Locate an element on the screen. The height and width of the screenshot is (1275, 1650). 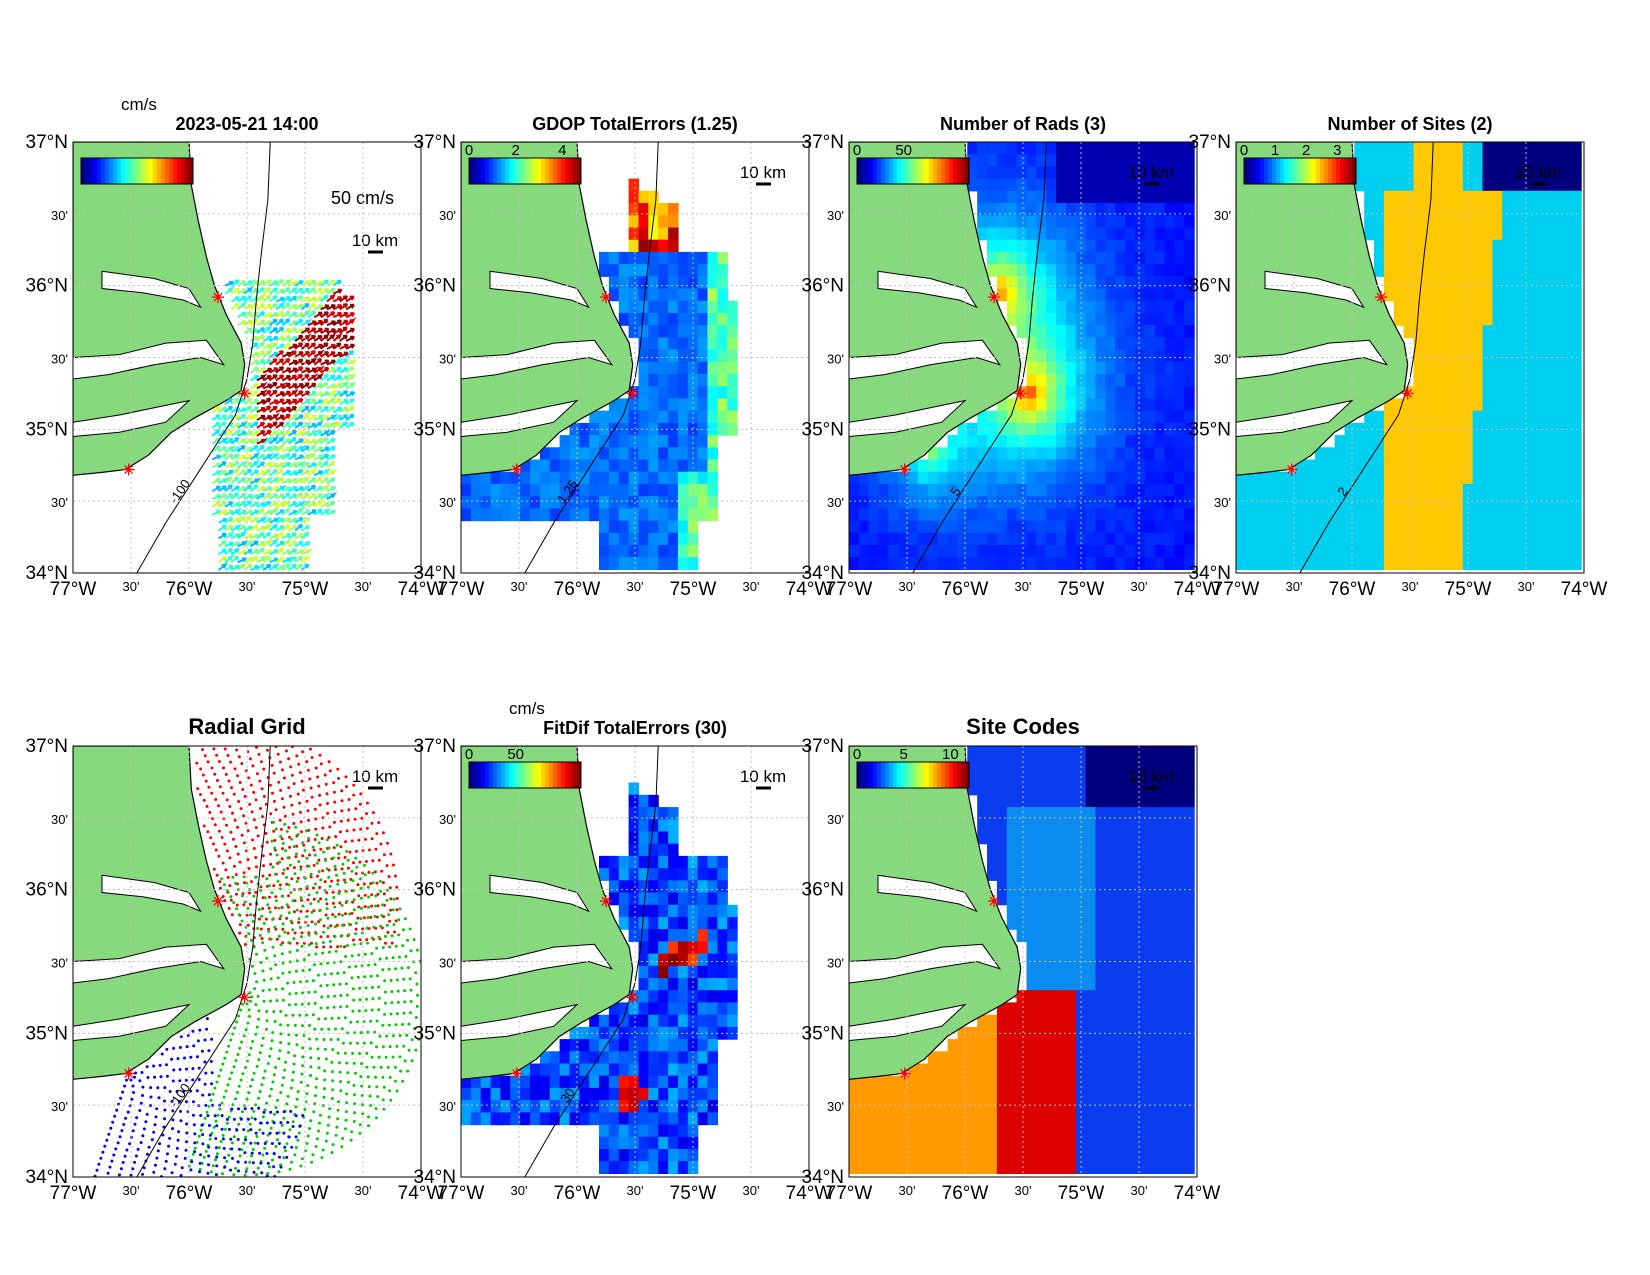
lat-tick-label: 30' is located at coordinates (447, 502).